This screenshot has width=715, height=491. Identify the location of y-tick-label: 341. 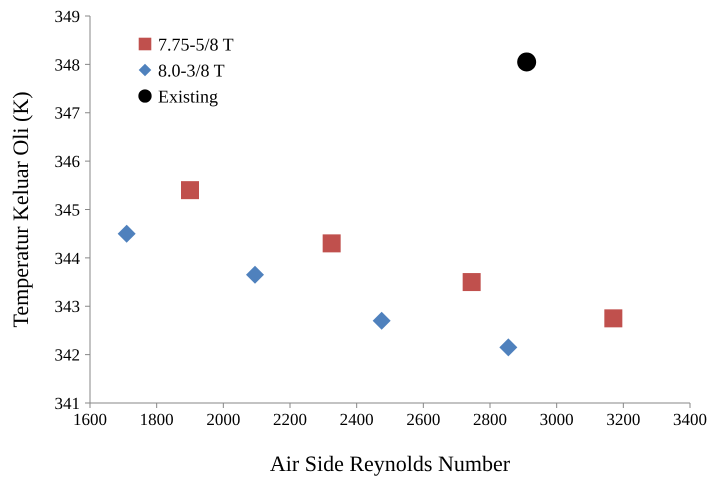
(67, 403).